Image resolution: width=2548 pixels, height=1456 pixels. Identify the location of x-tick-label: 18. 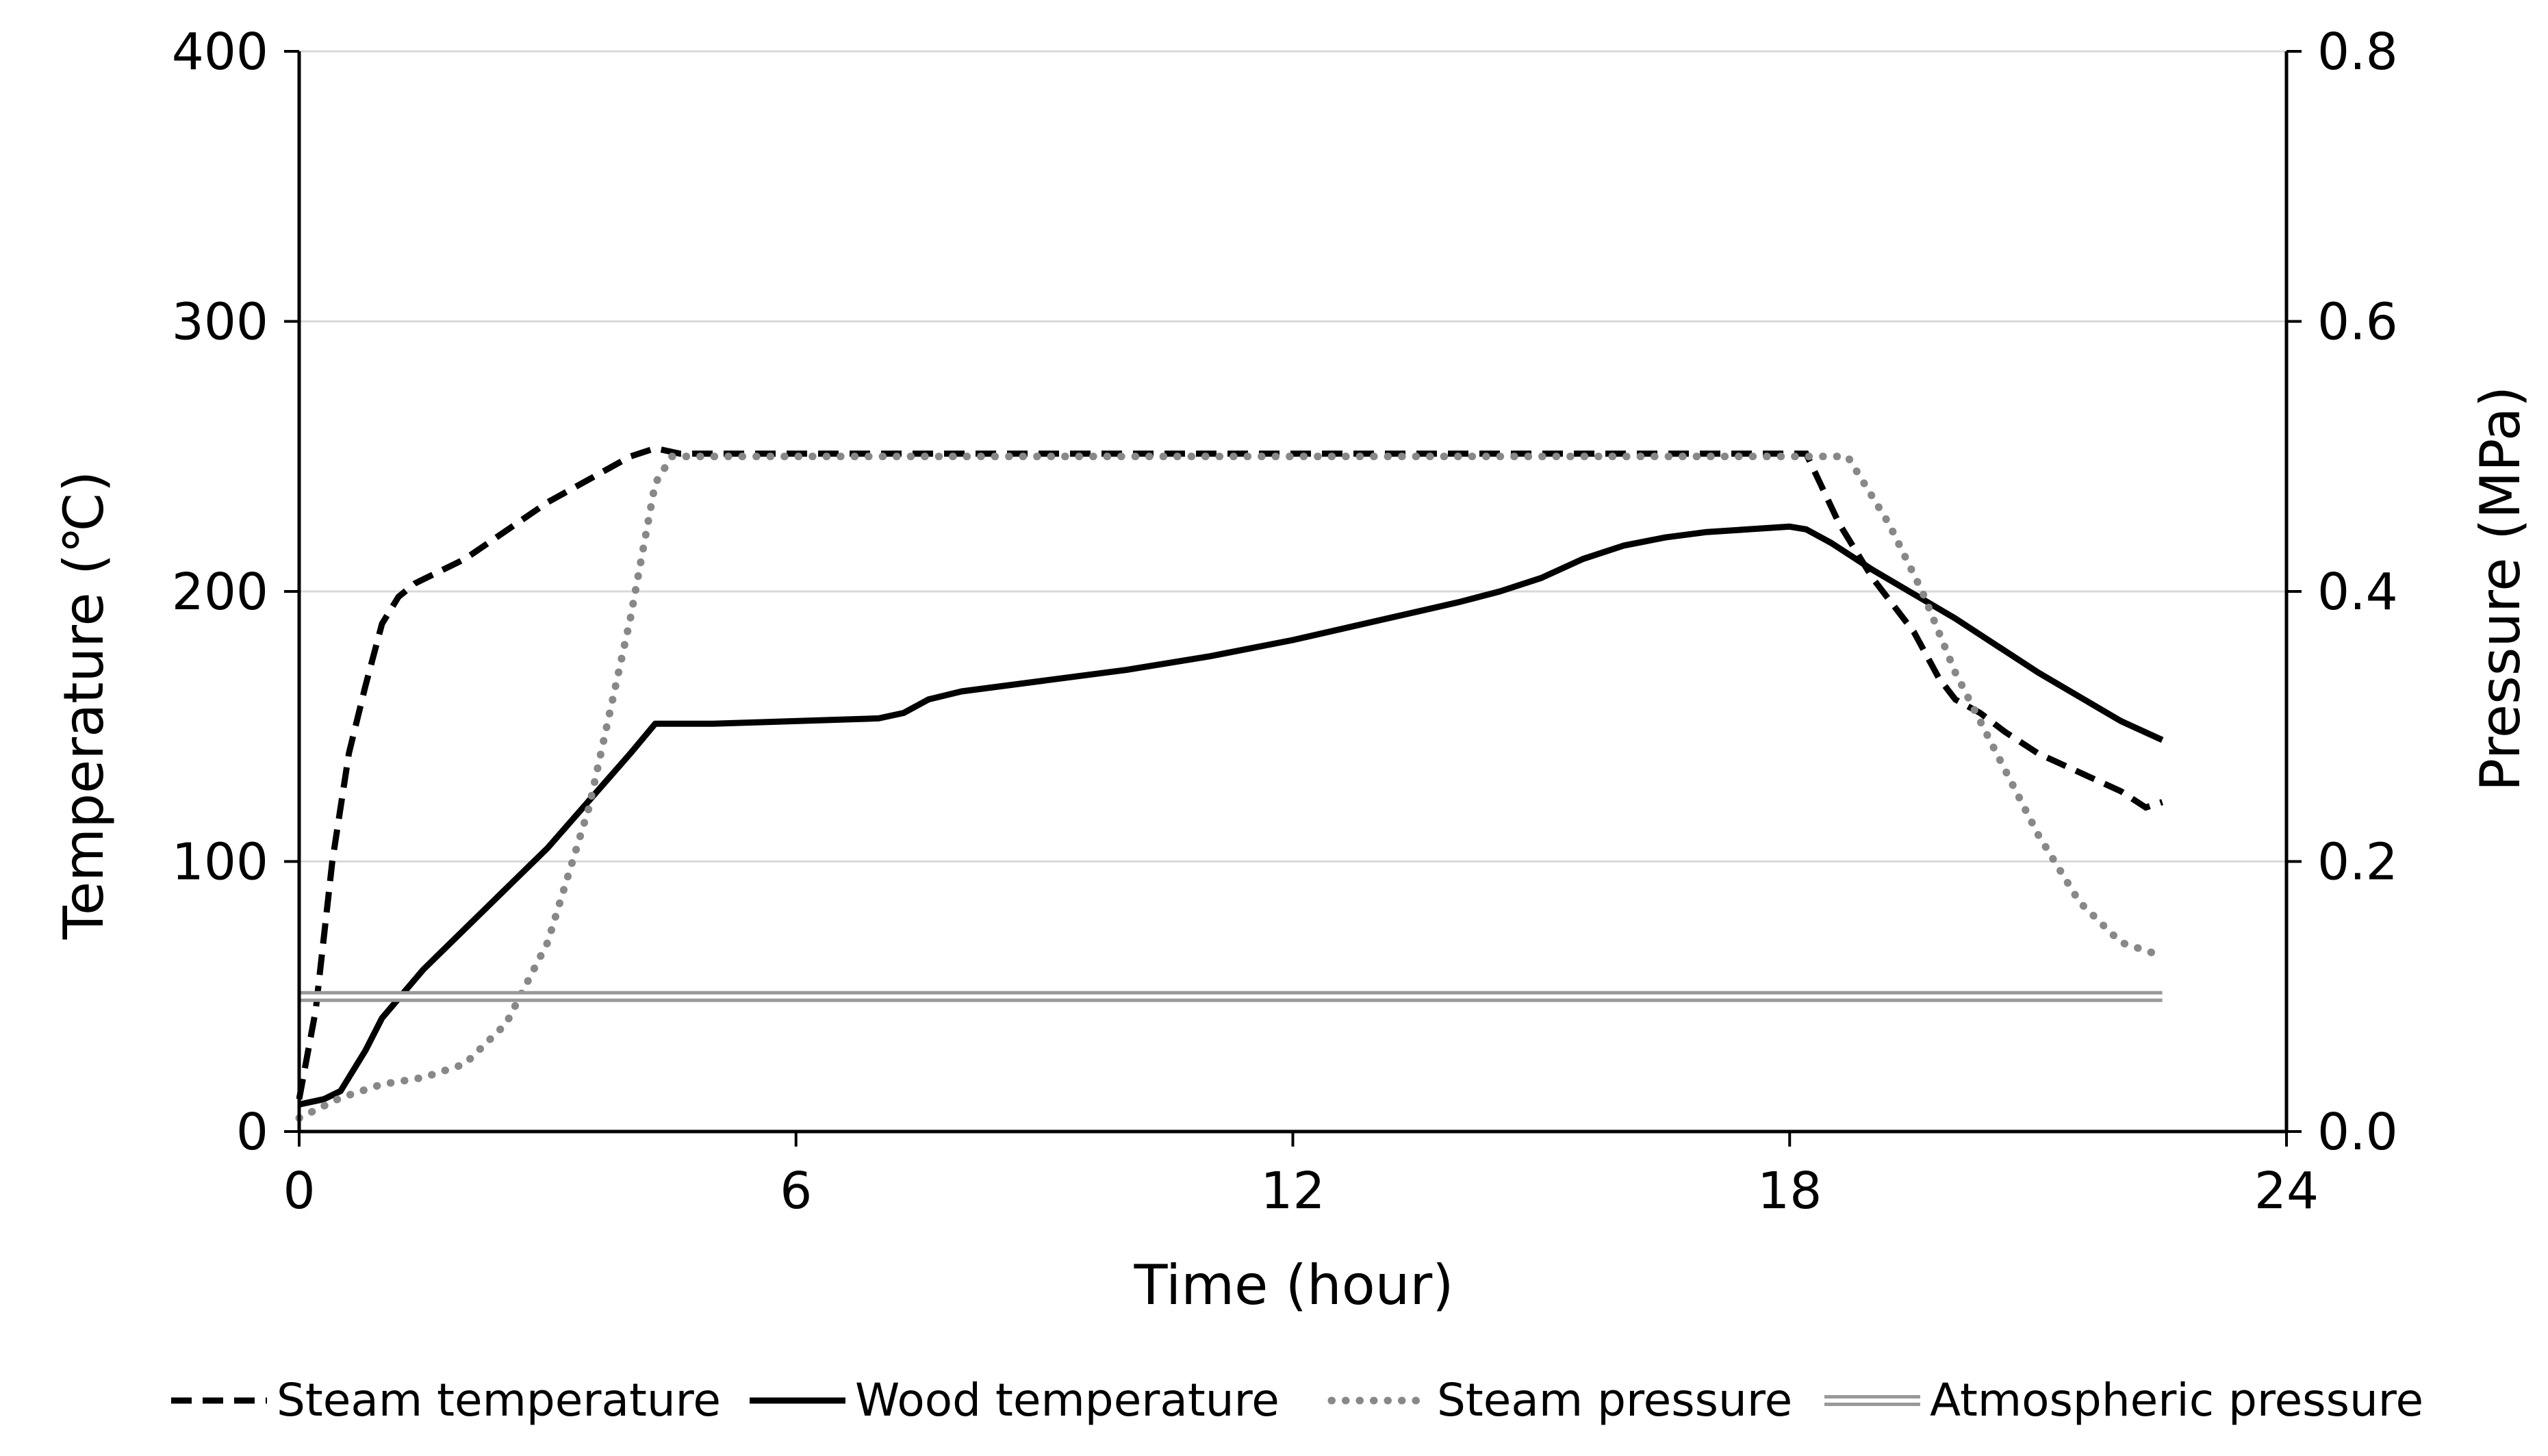
(1789, 1191).